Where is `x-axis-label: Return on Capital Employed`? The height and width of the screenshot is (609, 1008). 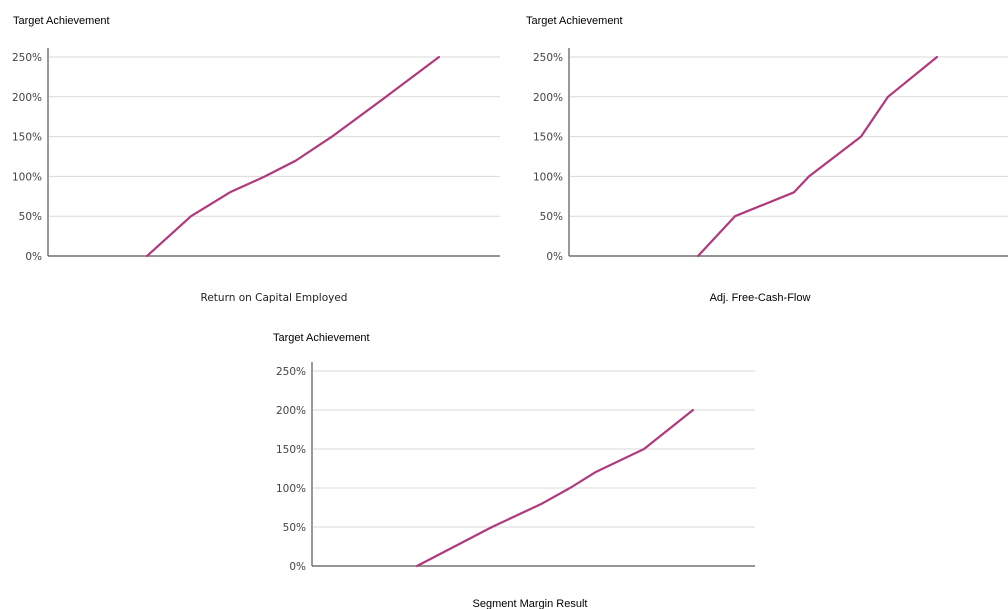 x-axis-label: Return on Capital Employed is located at coordinates (274, 298).